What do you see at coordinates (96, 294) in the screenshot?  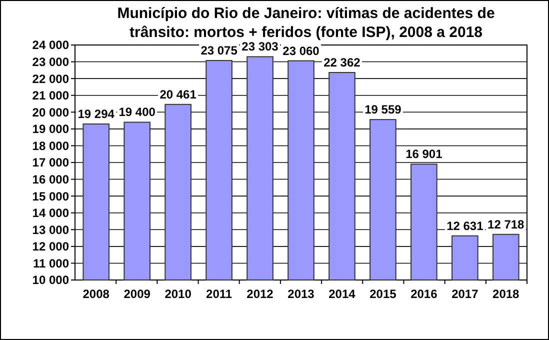 I see `x-tick-label: 2008` at bounding box center [96, 294].